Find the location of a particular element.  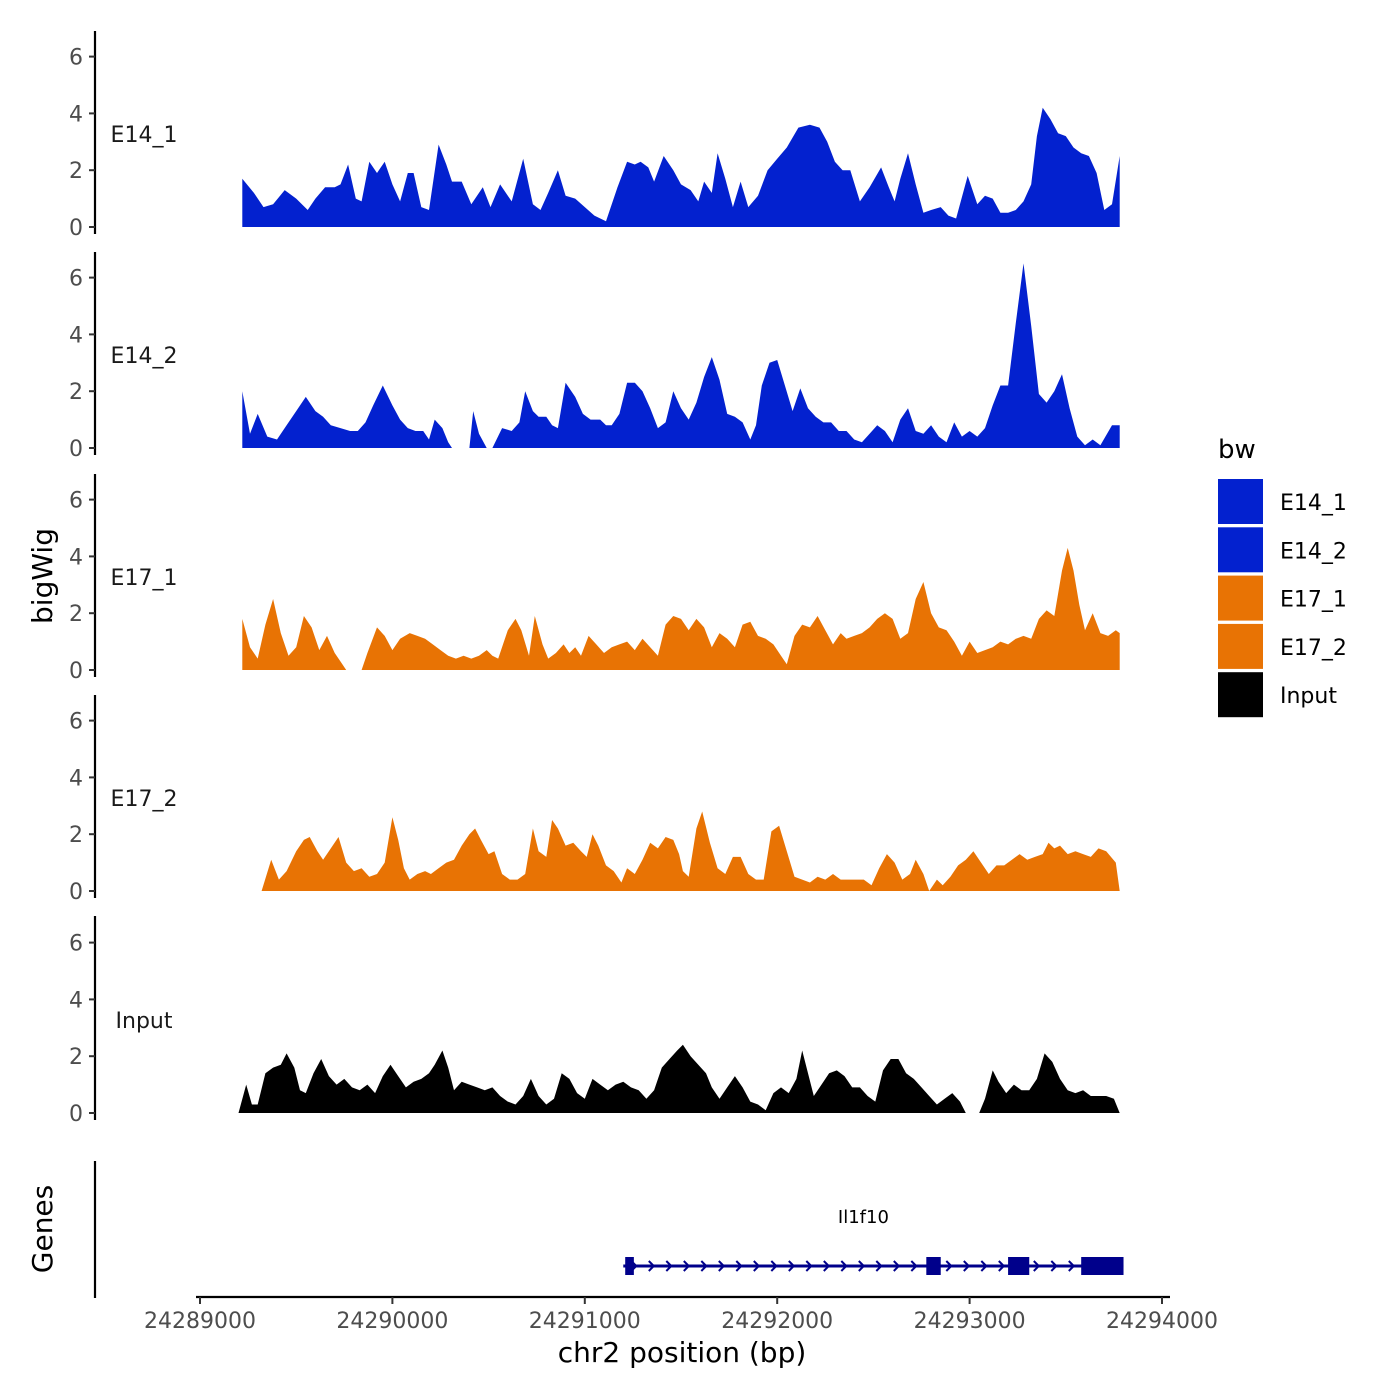

legend-label: E17_2 is located at coordinates (1313, 648).